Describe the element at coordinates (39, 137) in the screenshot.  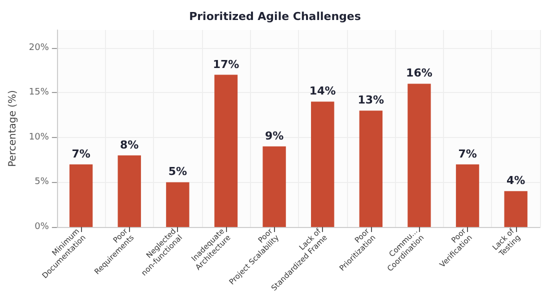
I see `y-tick-label: 10%` at that location.